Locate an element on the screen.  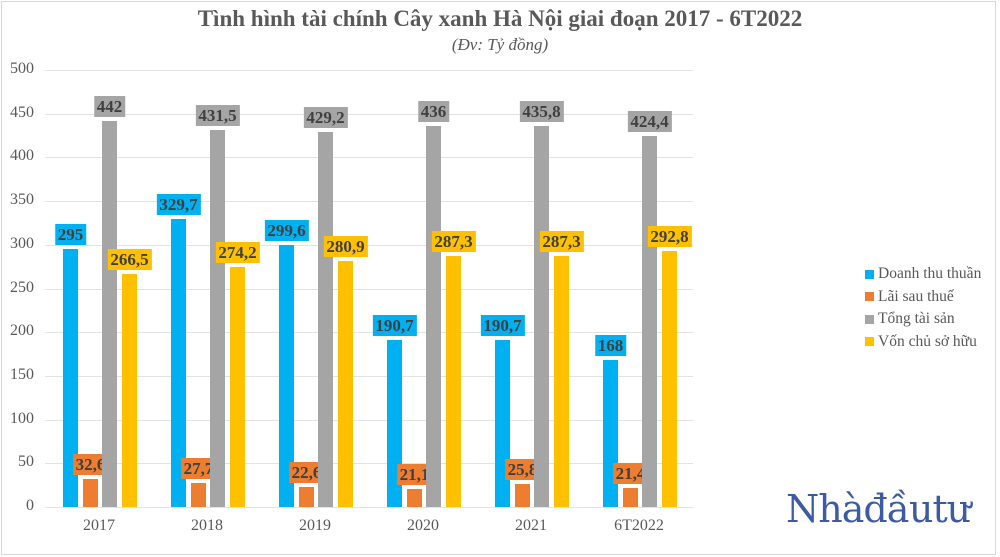
data-label: 299,6 is located at coordinates (286, 231).